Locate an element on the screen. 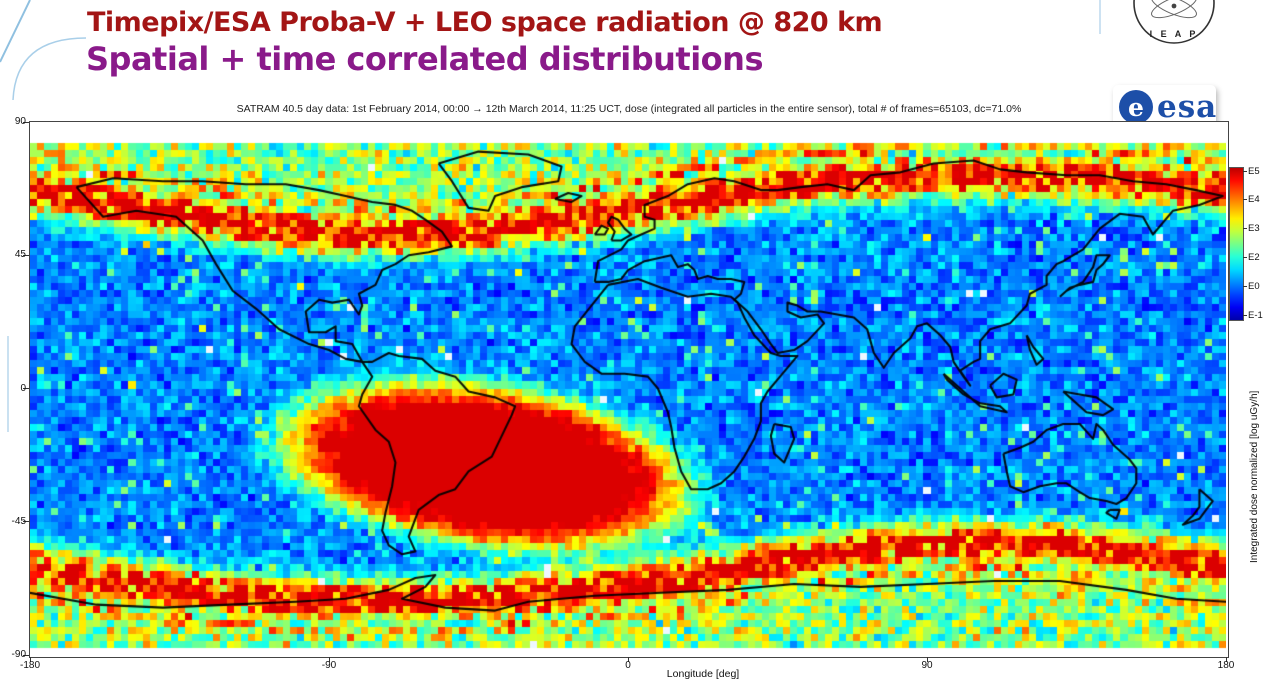  ieap-nucleus-icon is located at coordinates (1174, 6).